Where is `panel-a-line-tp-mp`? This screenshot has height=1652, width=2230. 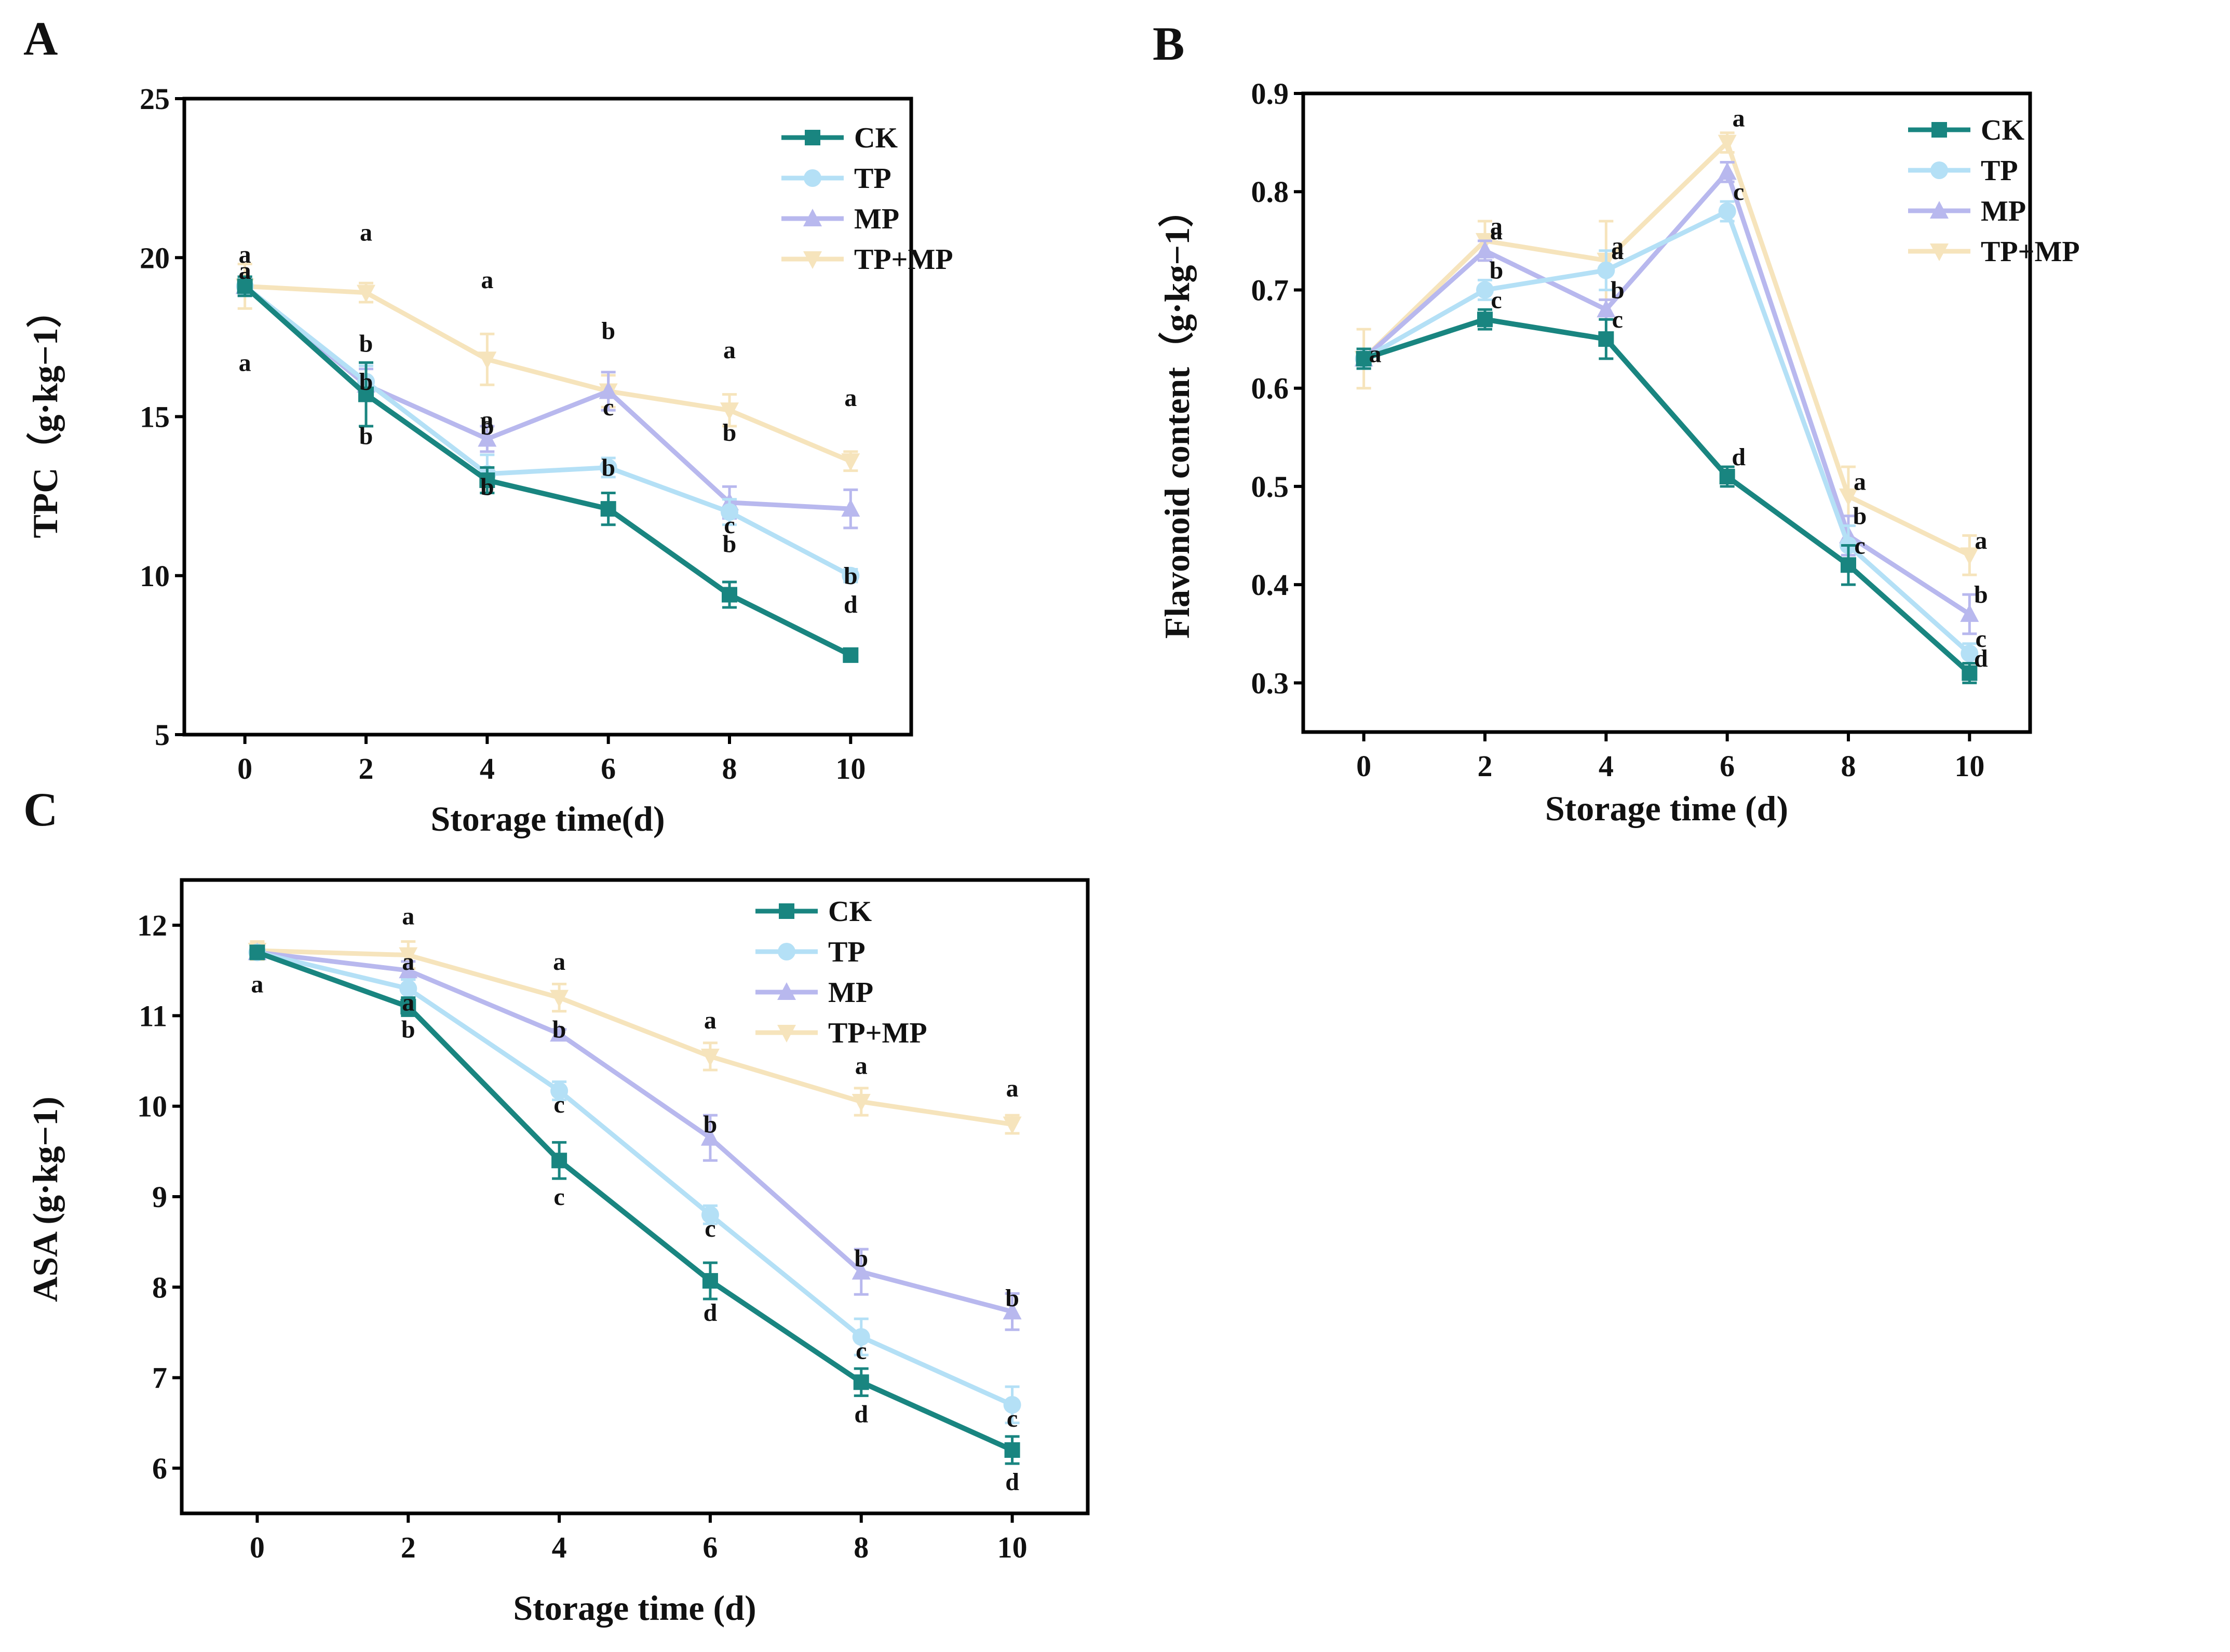
panel-a-line-tp-mp is located at coordinates (548, 373).